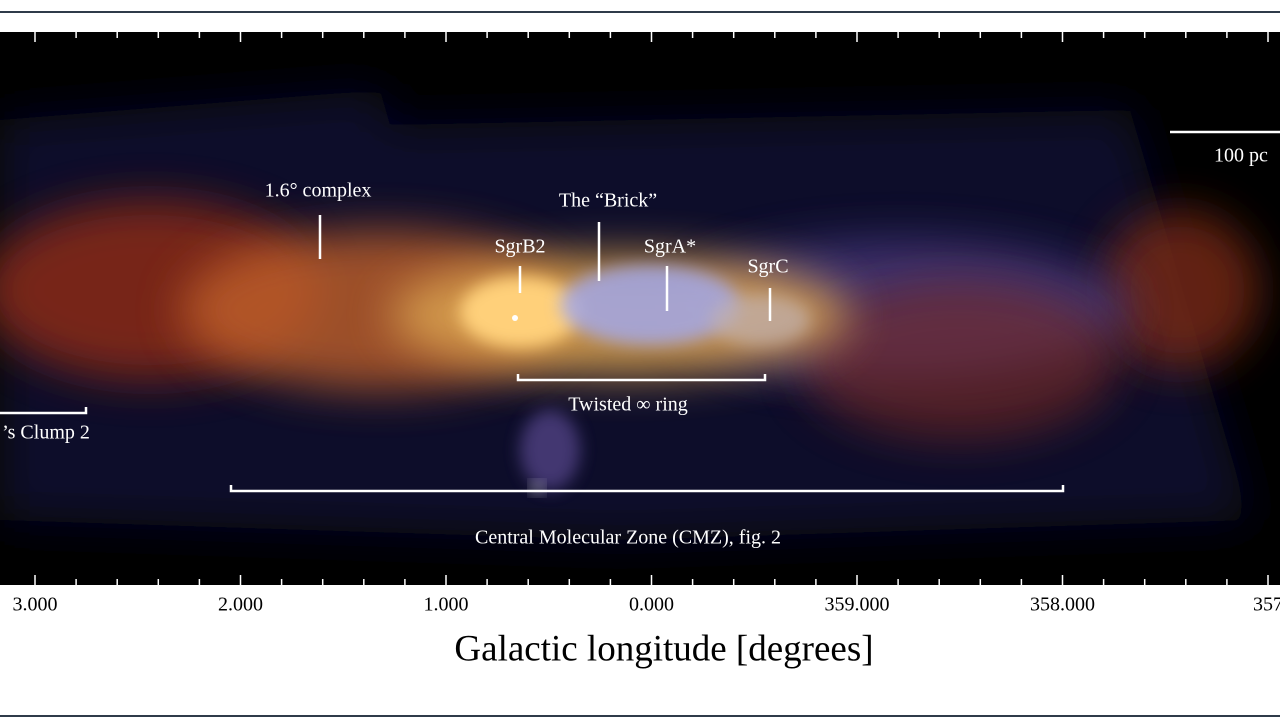 Image resolution: width=1280 pixels, height=720 pixels. What do you see at coordinates (1241, 156) in the screenshot?
I see `annotation: 100 pc` at bounding box center [1241, 156].